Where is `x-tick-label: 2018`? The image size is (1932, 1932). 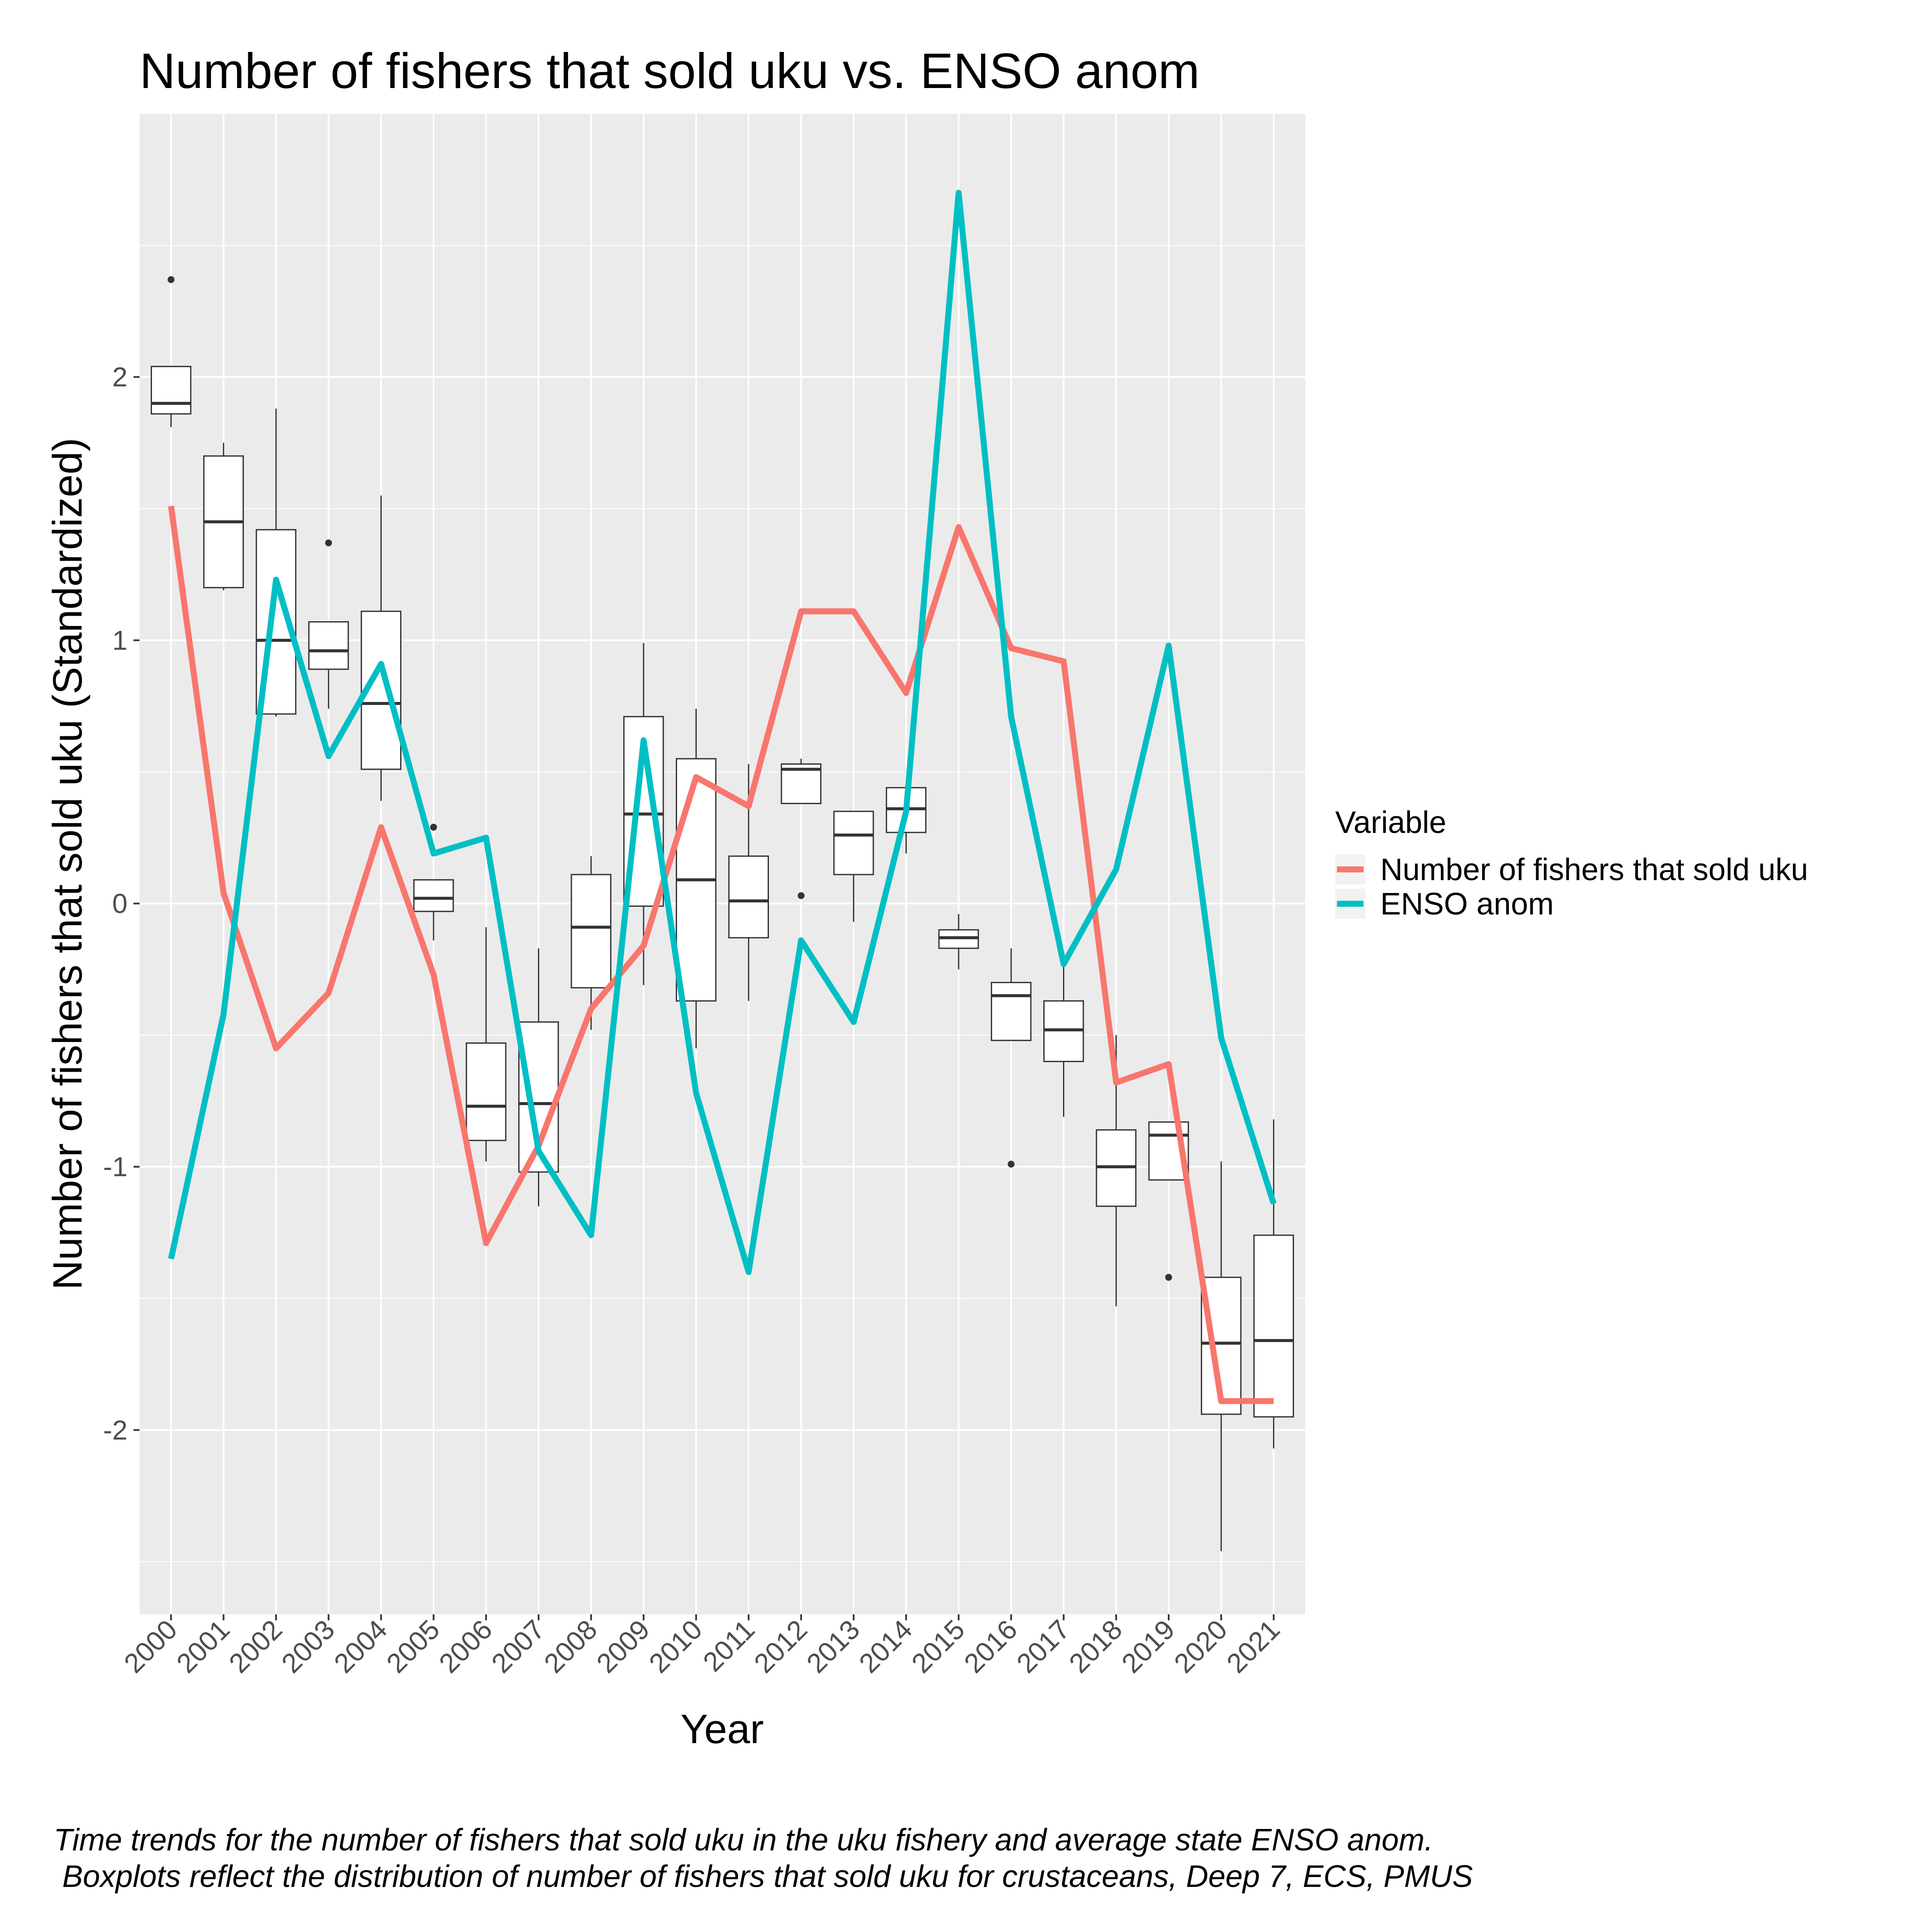
x-tick-label: 2018 is located at coordinates (1096, 1646).